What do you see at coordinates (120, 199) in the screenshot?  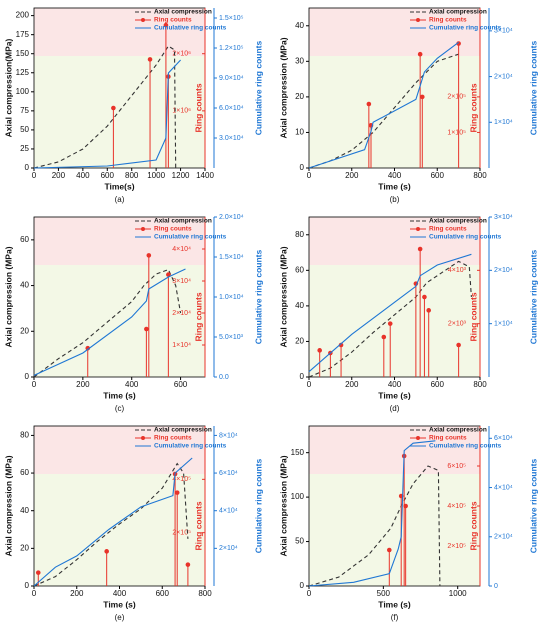 I see `panel-label: (a)` at bounding box center [120, 199].